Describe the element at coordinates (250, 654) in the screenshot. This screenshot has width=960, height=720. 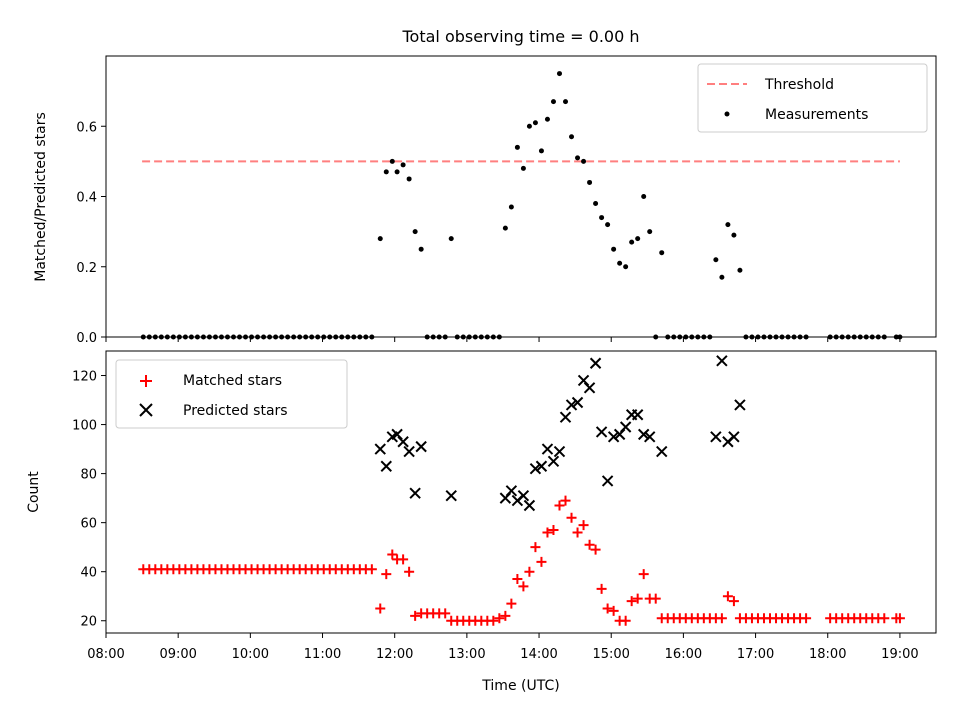
I see `x-tick-label: 10:00` at that location.